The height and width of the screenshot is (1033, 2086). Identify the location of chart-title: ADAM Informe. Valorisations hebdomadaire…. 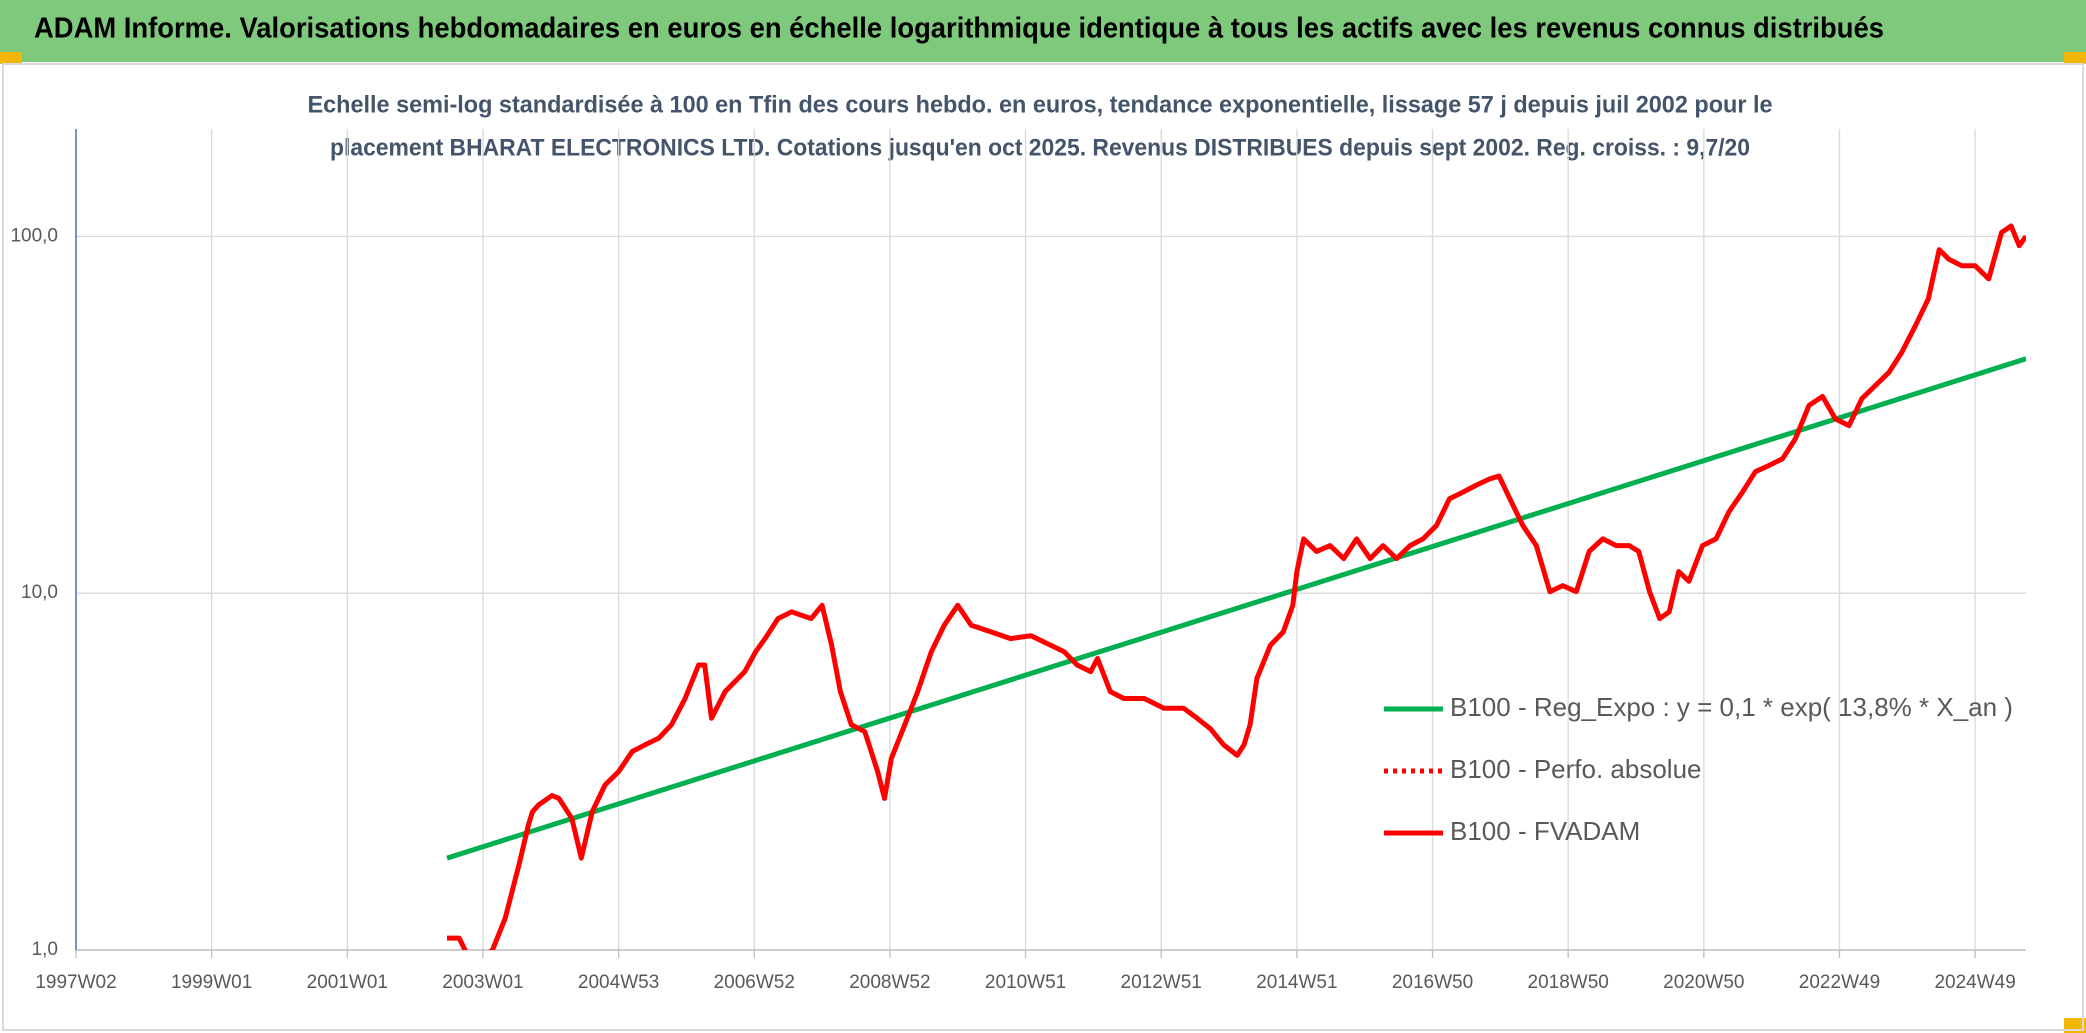
(959, 29).